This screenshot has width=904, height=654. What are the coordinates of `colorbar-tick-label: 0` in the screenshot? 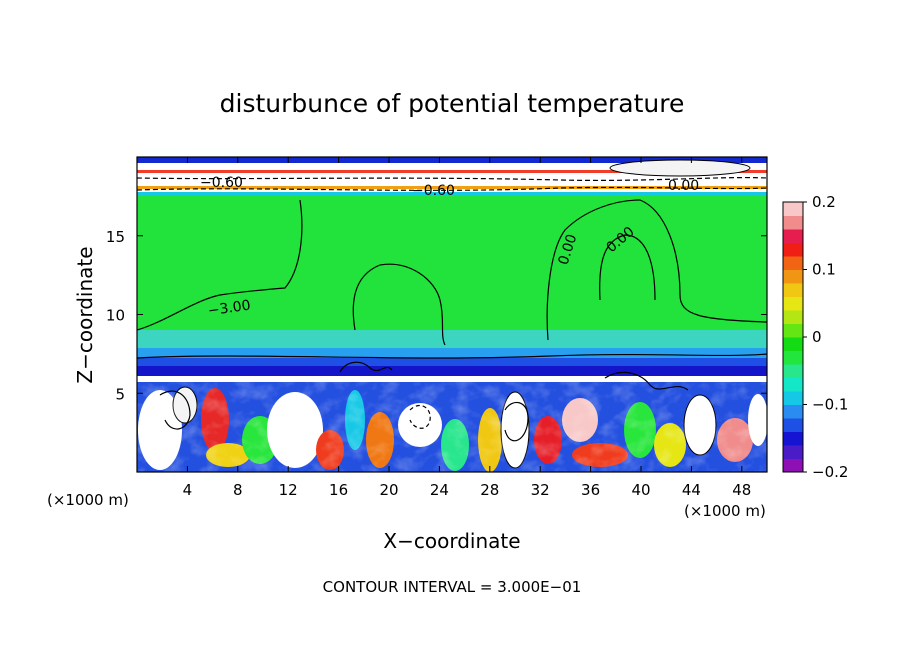 It's located at (817, 337).